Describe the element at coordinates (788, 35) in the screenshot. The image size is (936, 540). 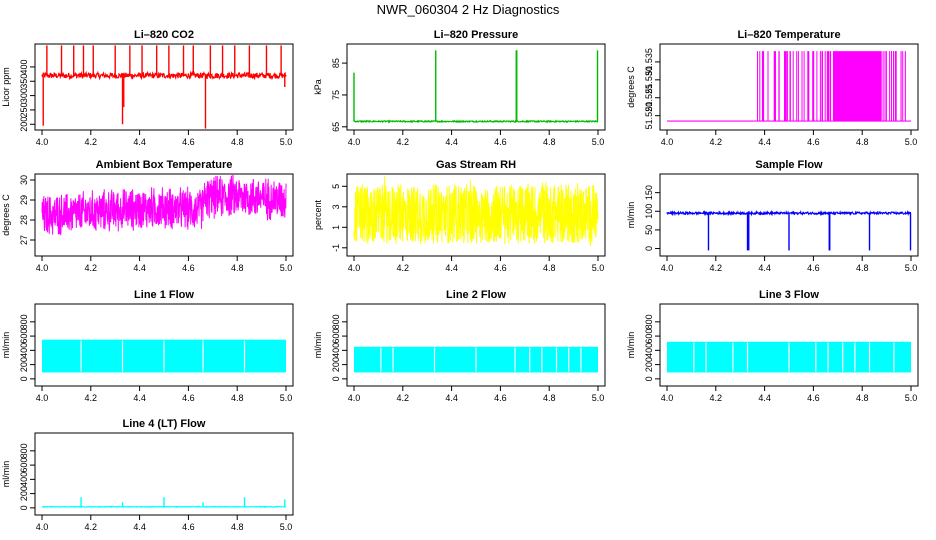
I see `plot-title: Li–820 Temperature` at that location.